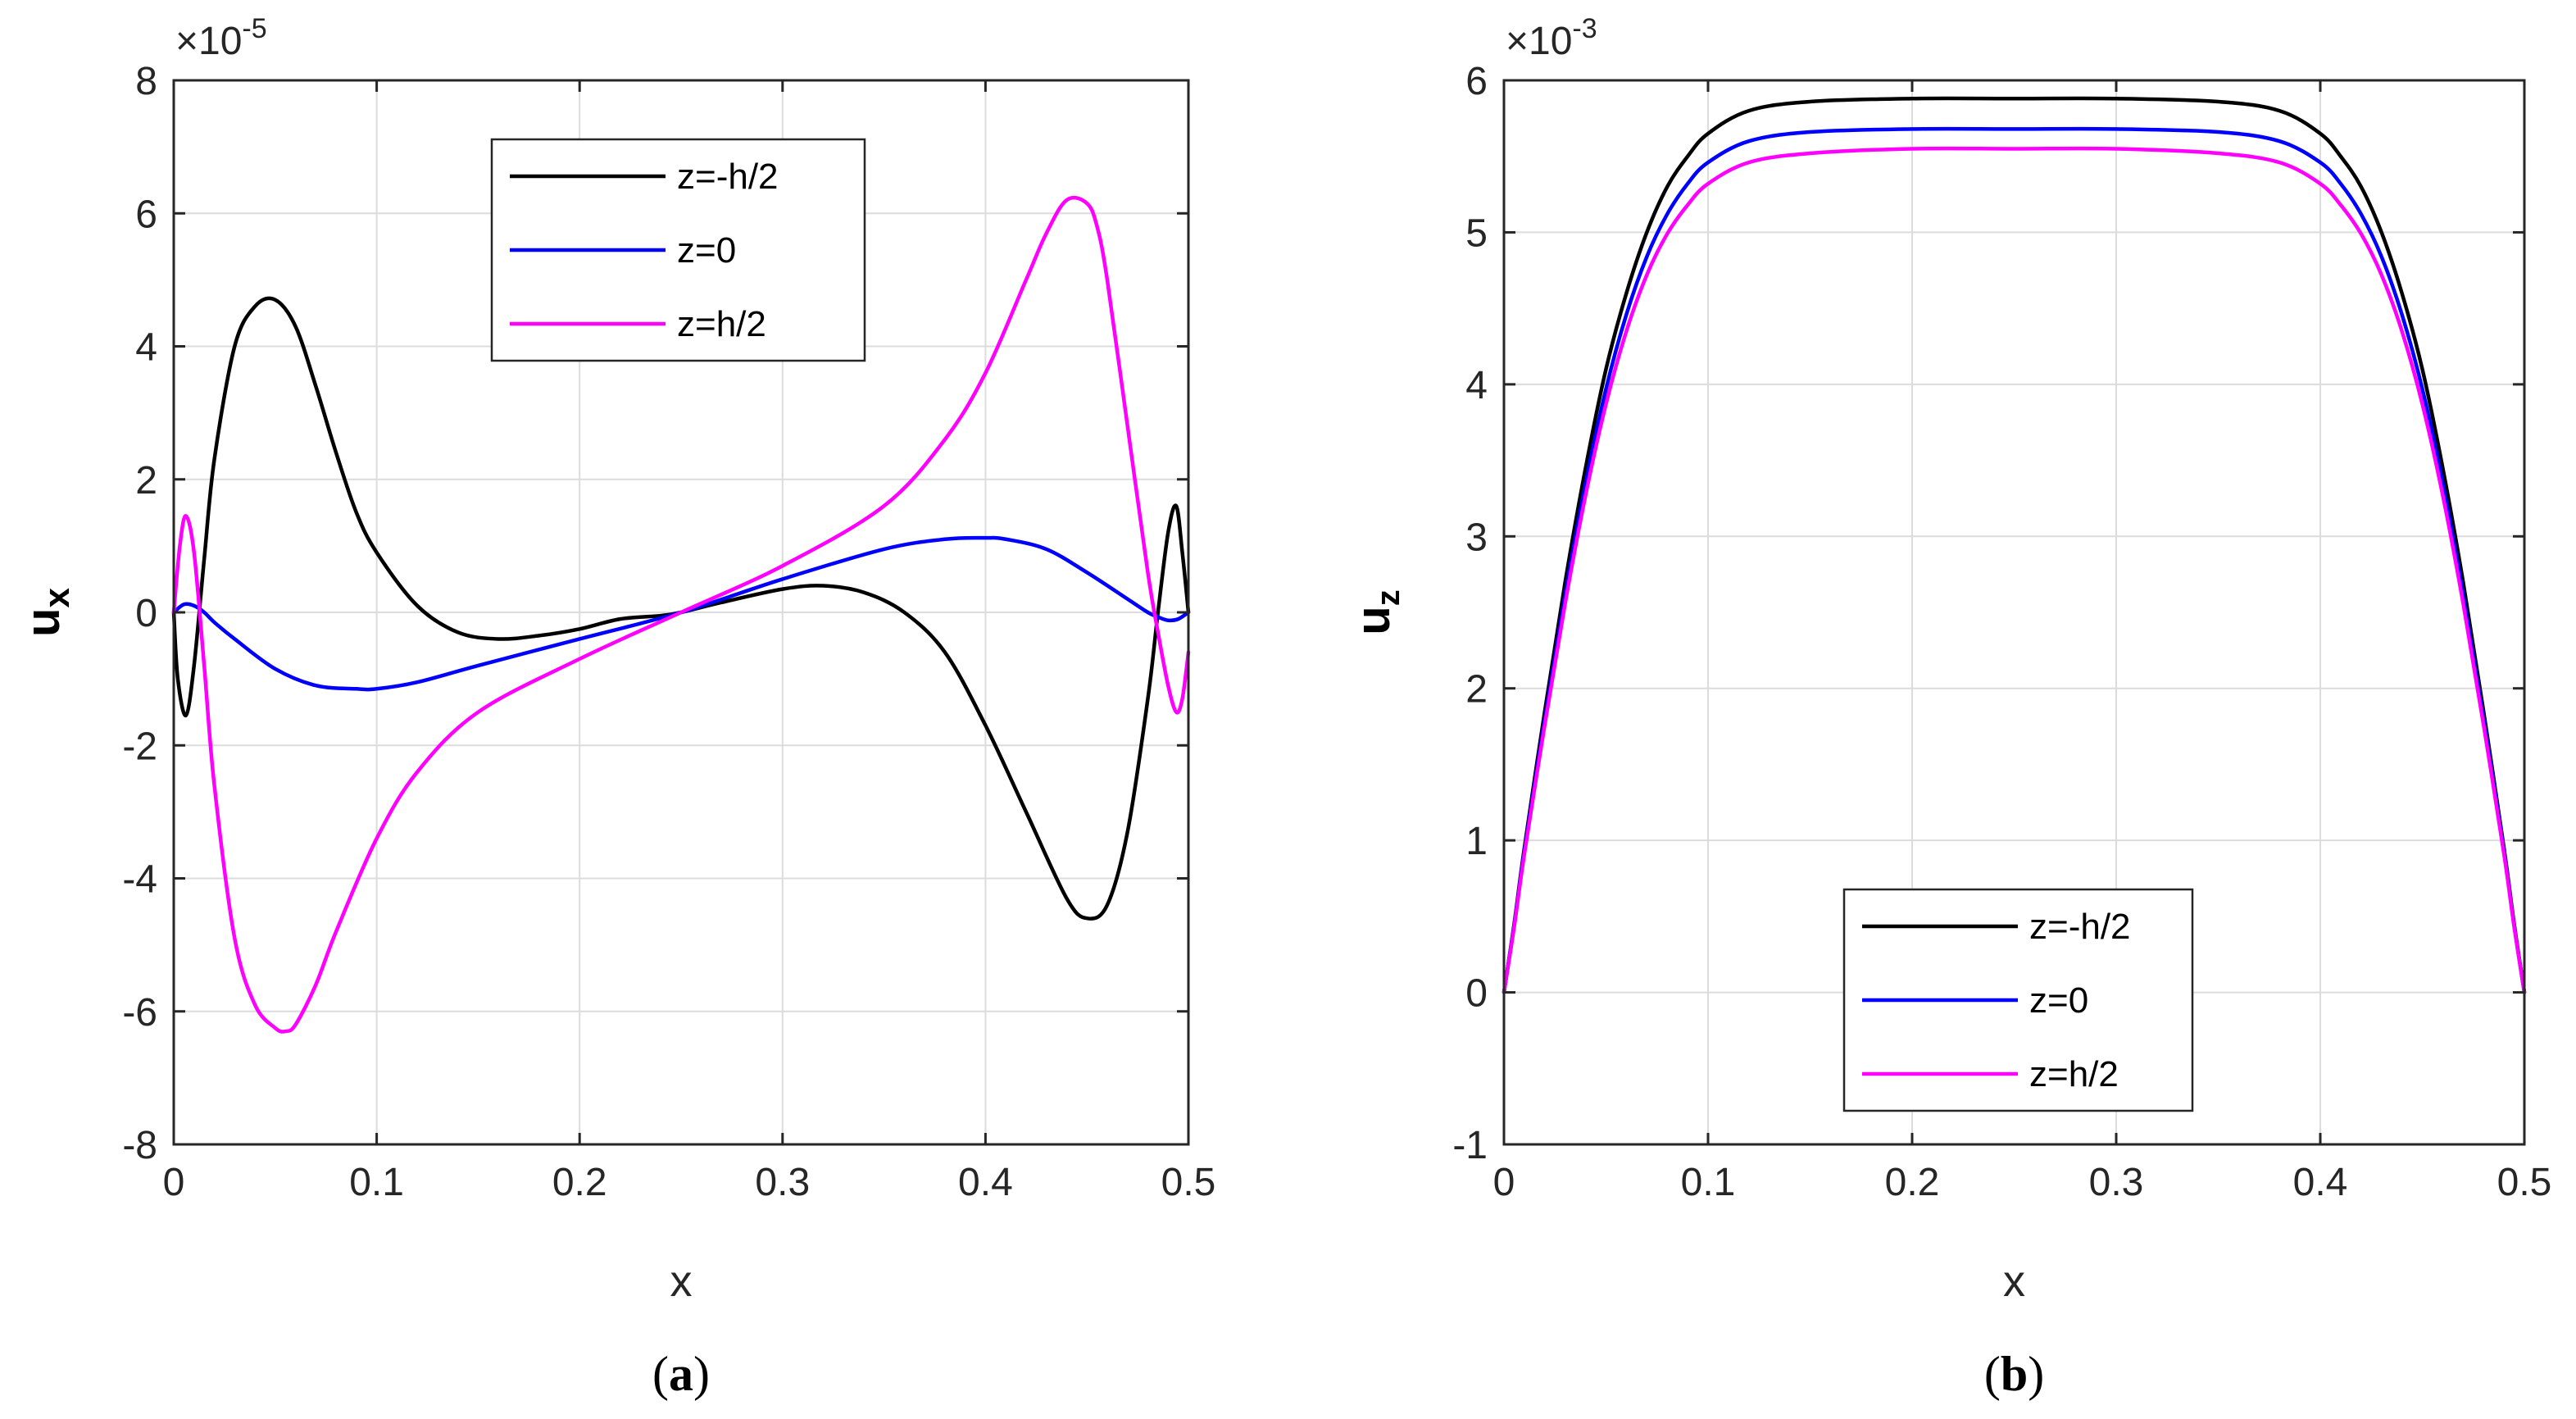 The width and height of the screenshot is (2576, 1419). I want to click on x-tick-label-b-3: 0.3, so click(2116, 1182).